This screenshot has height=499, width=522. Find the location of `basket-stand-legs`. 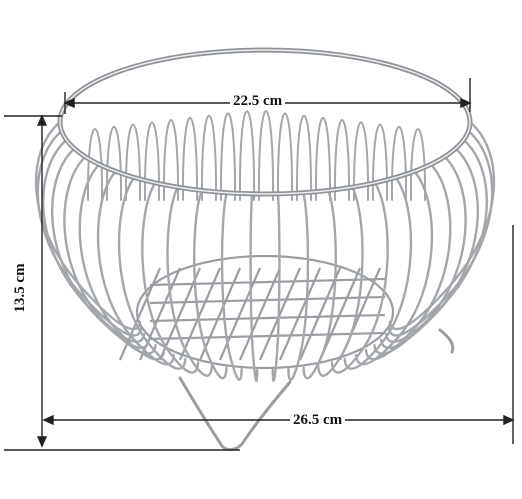

basket-stand-legs is located at coordinates (316, 390).